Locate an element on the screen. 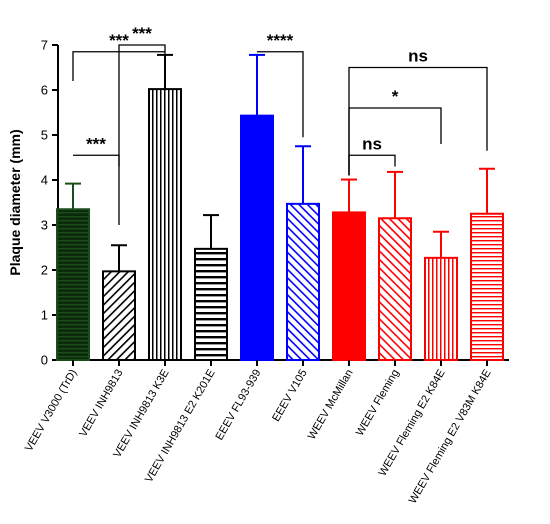 The height and width of the screenshot is (524, 550). y-tick-label: 5 is located at coordinates (44, 135).